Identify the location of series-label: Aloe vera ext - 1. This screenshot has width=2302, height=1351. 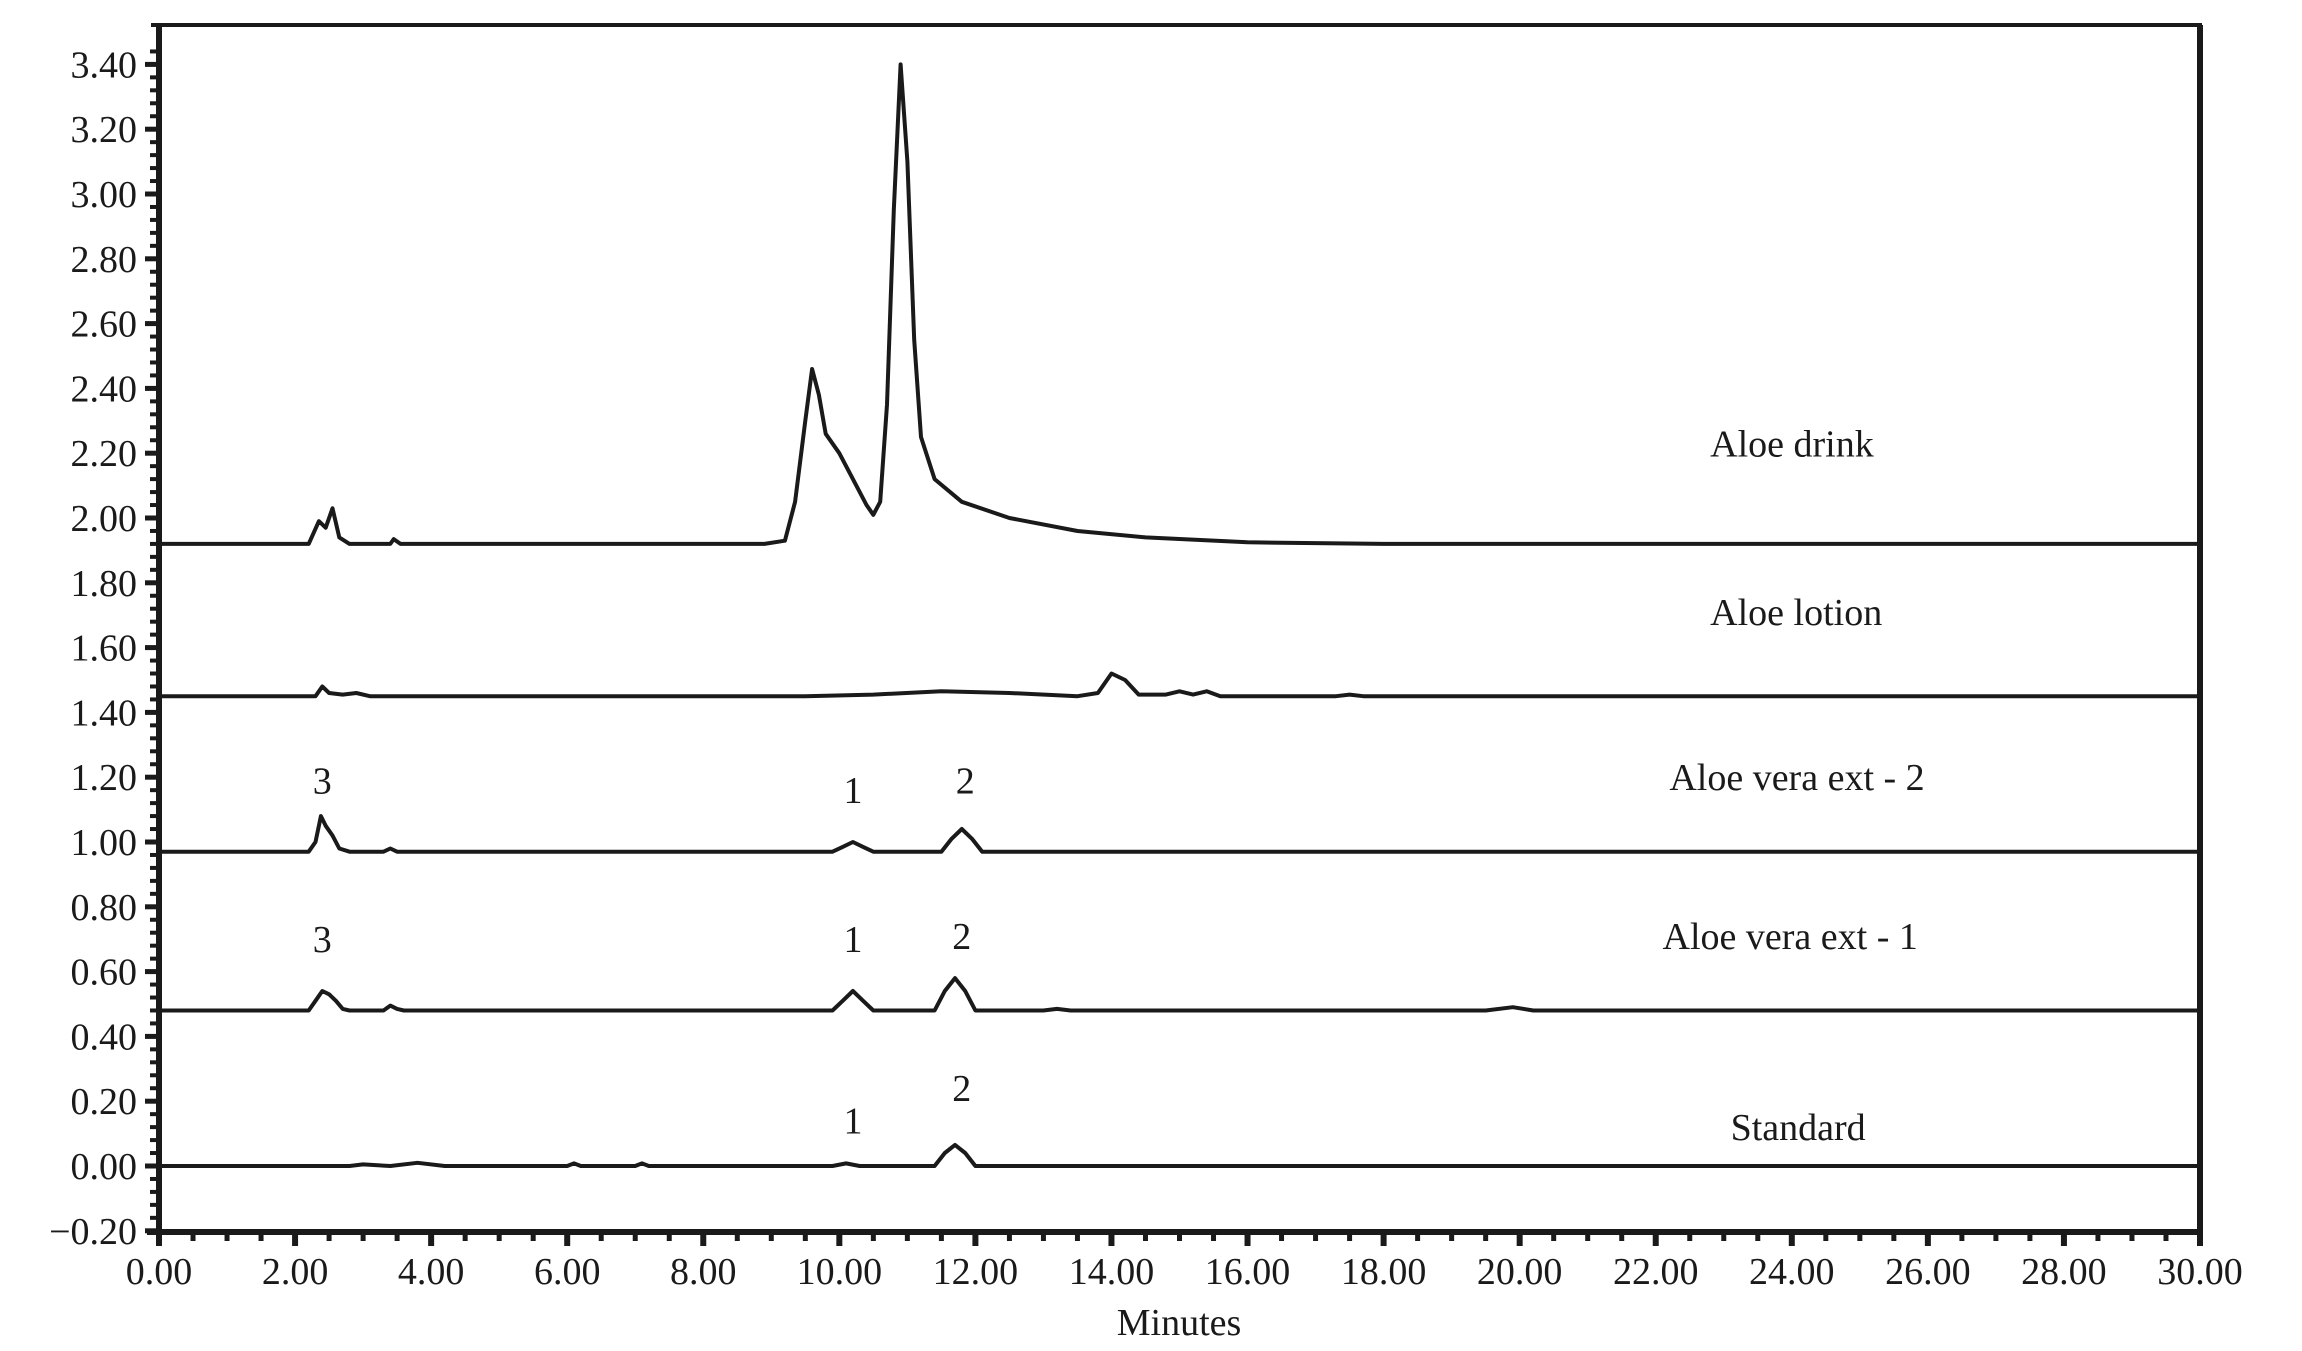
(1790, 937).